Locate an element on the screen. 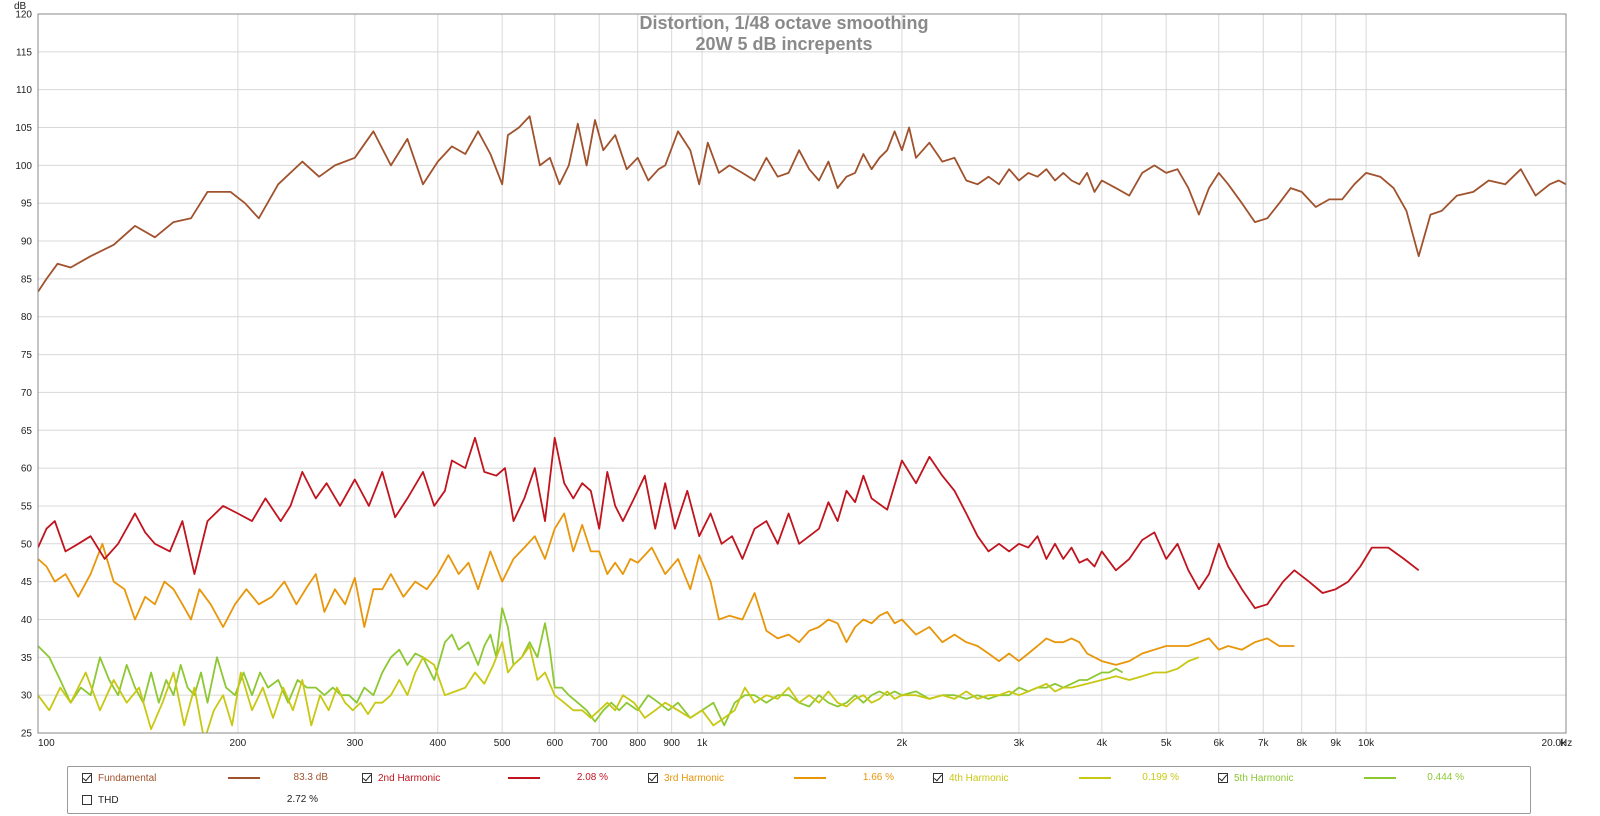 The width and height of the screenshot is (1600, 816). y-tick-label: 115 is located at coordinates (24, 52).